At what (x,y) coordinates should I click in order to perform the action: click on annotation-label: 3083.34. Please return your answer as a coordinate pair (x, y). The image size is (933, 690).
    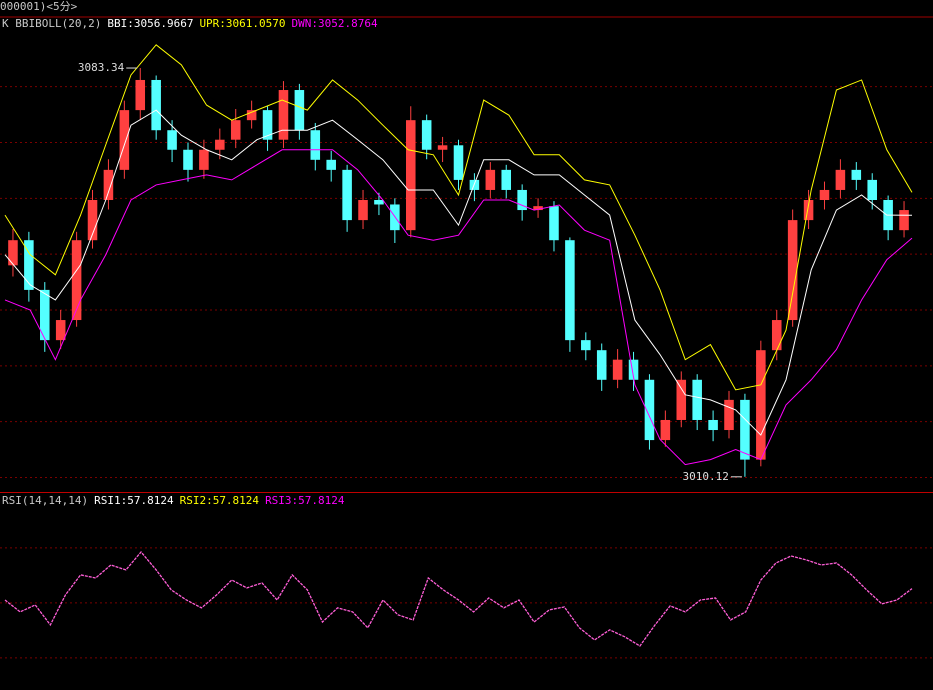
    Looking at the image, I should click on (101, 67).